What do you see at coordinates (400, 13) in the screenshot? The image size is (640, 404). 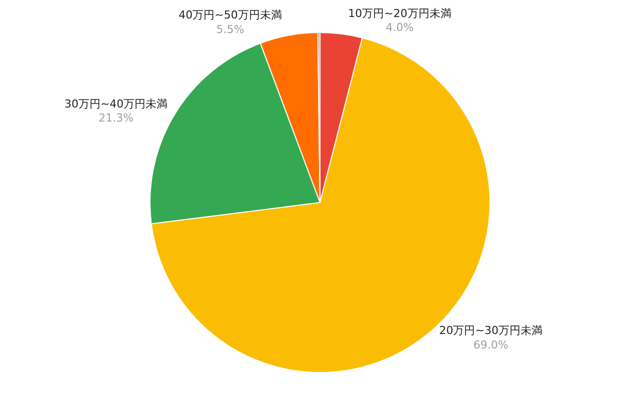 I see `slice-label: 10万円~20万円未満` at bounding box center [400, 13].